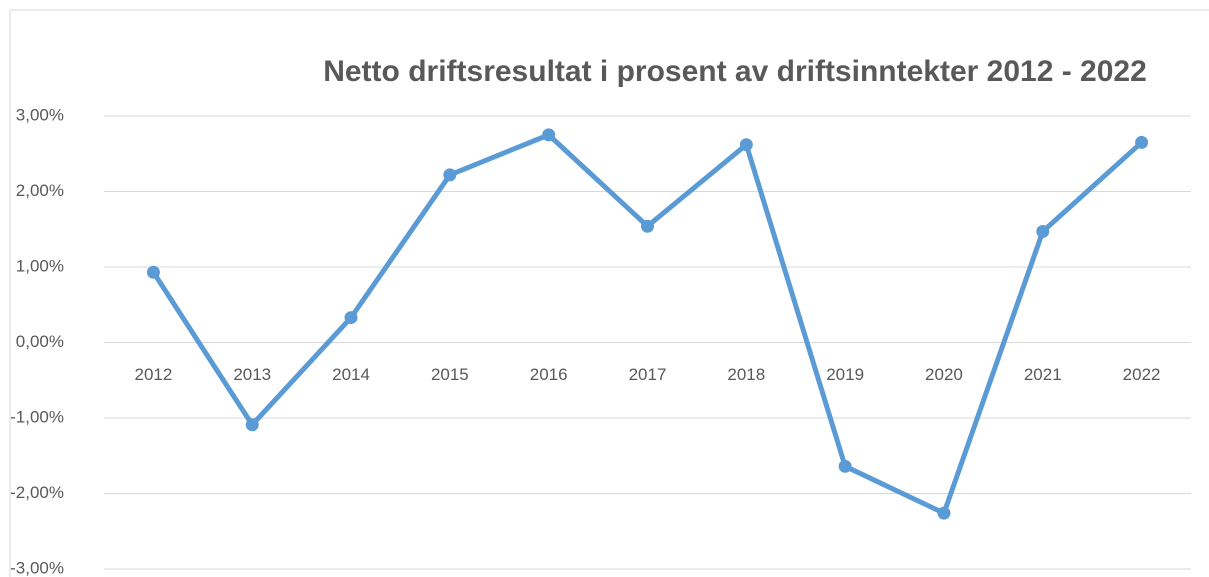  Describe the element at coordinates (37, 567) in the screenshot. I see `y-tick-label: -3,00%` at that location.